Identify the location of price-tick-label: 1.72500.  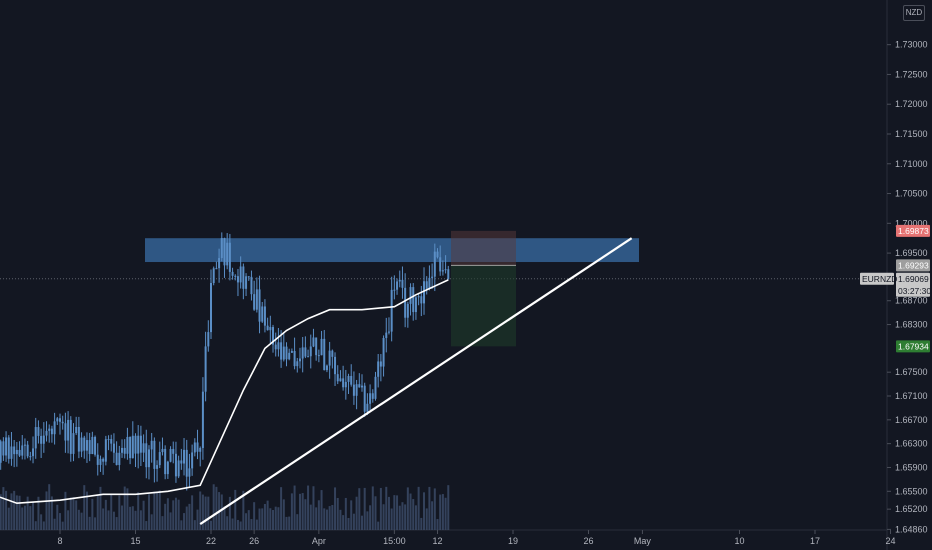
(911, 74).